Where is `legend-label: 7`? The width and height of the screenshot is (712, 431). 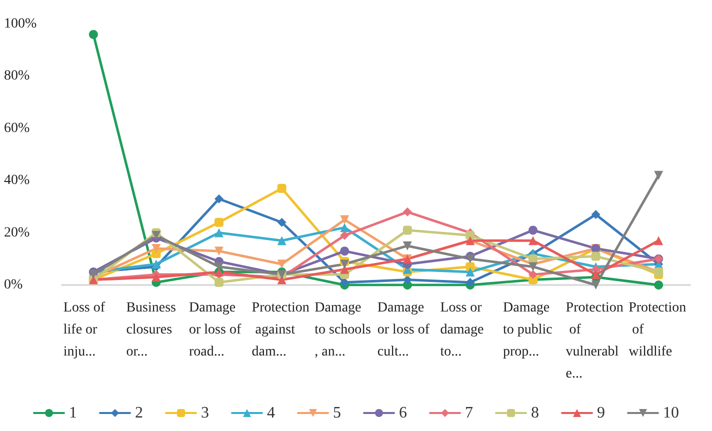 legend-label: 7 is located at coordinates (469, 413).